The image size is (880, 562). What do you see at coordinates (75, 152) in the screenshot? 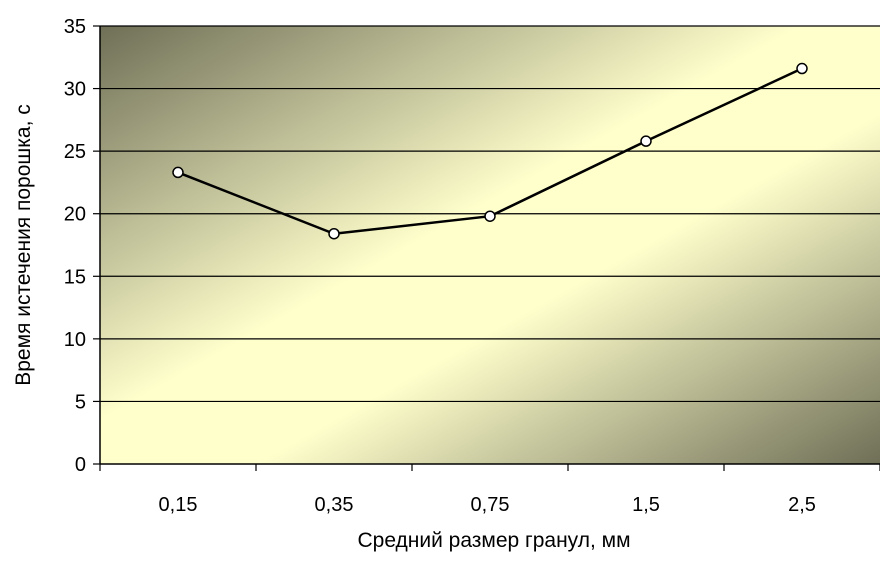
I see `y-tick-label: 25` at bounding box center [75, 152].